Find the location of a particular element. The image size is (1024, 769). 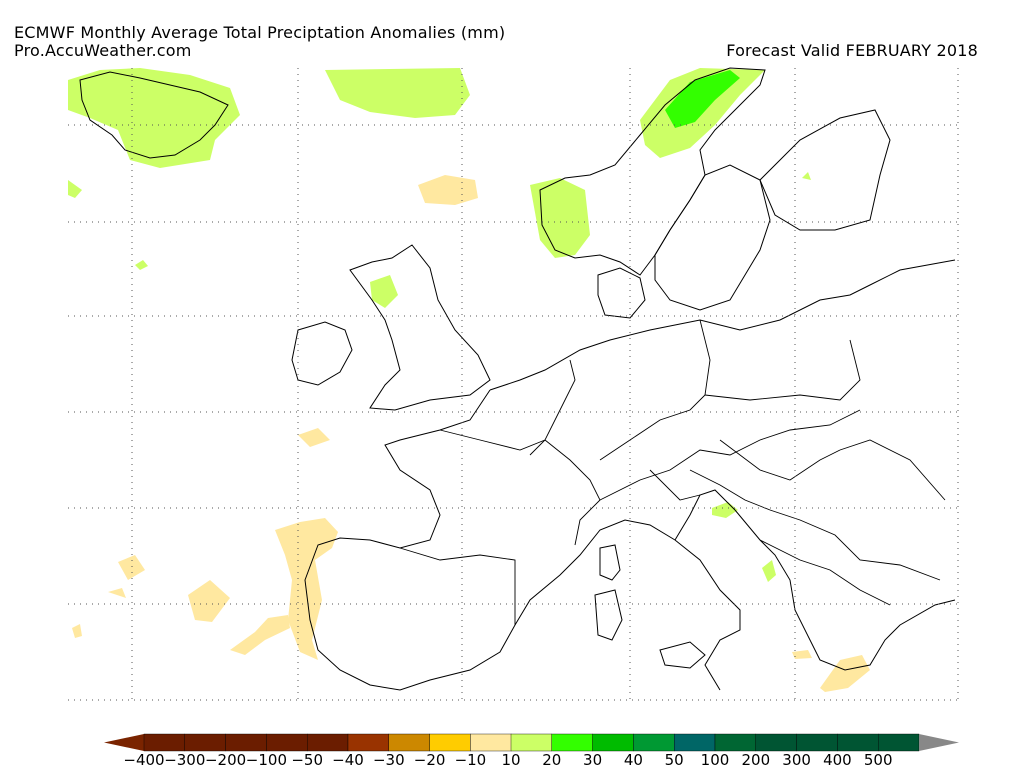

legend-tick-negative: −300 is located at coordinates (185, 760).